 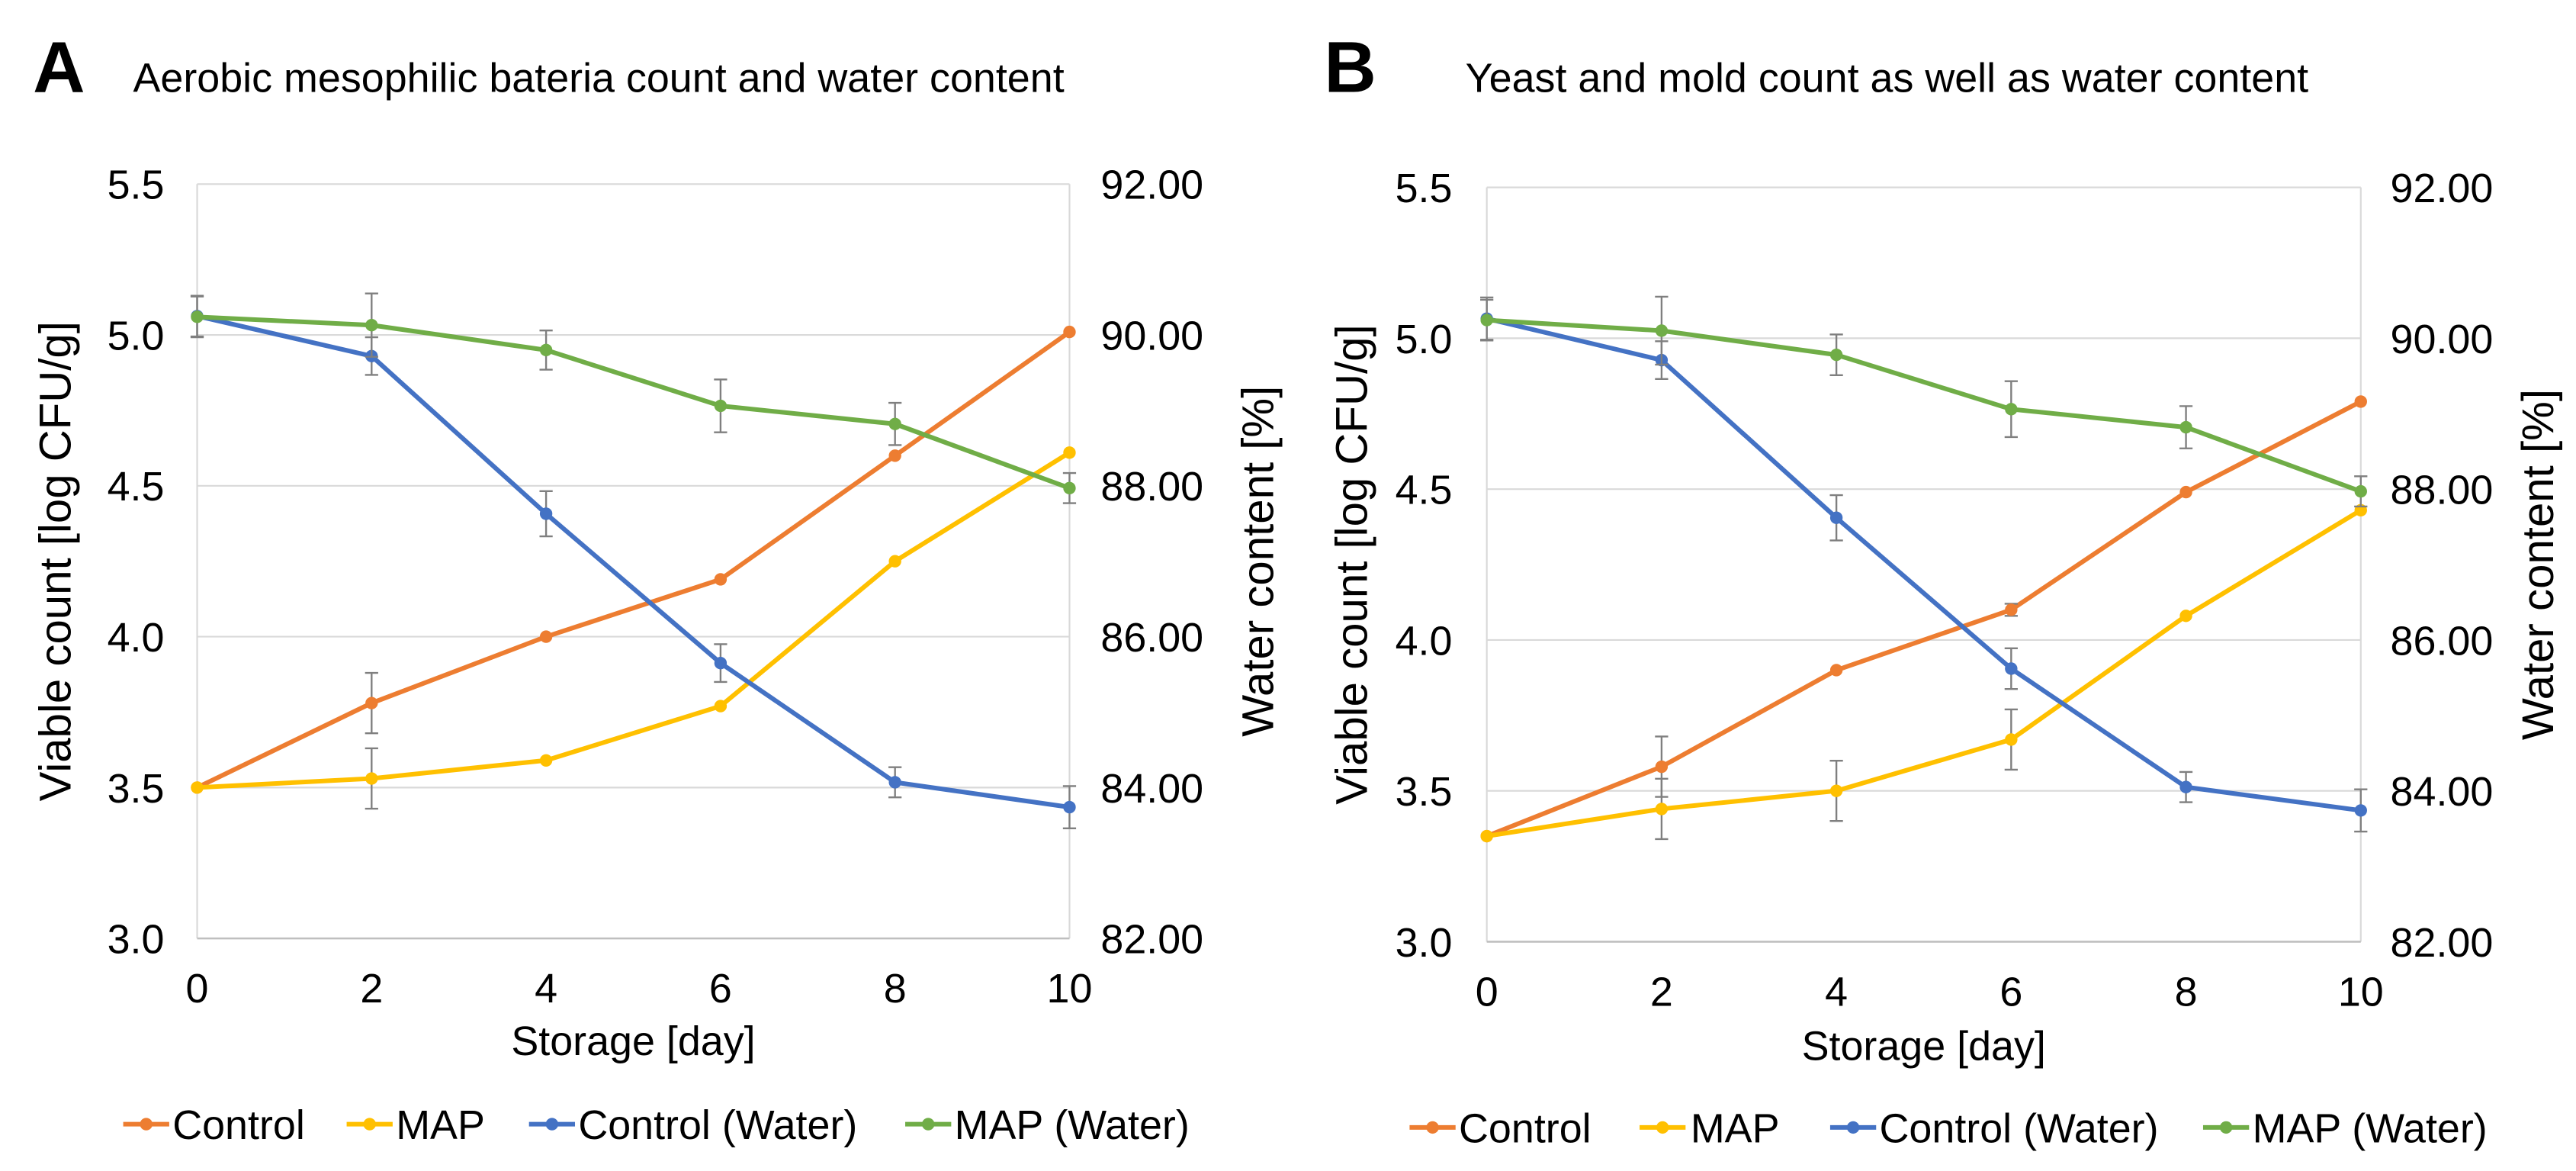 I want to click on panel-a-legend-control-water-marker-dot, so click(x=552, y=1124).